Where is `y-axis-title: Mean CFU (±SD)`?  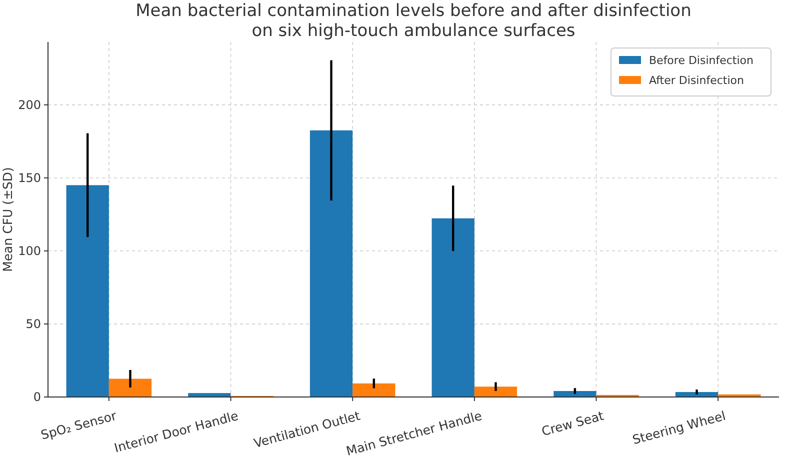 y-axis-title: Mean CFU (±SD) is located at coordinates (7, 219).